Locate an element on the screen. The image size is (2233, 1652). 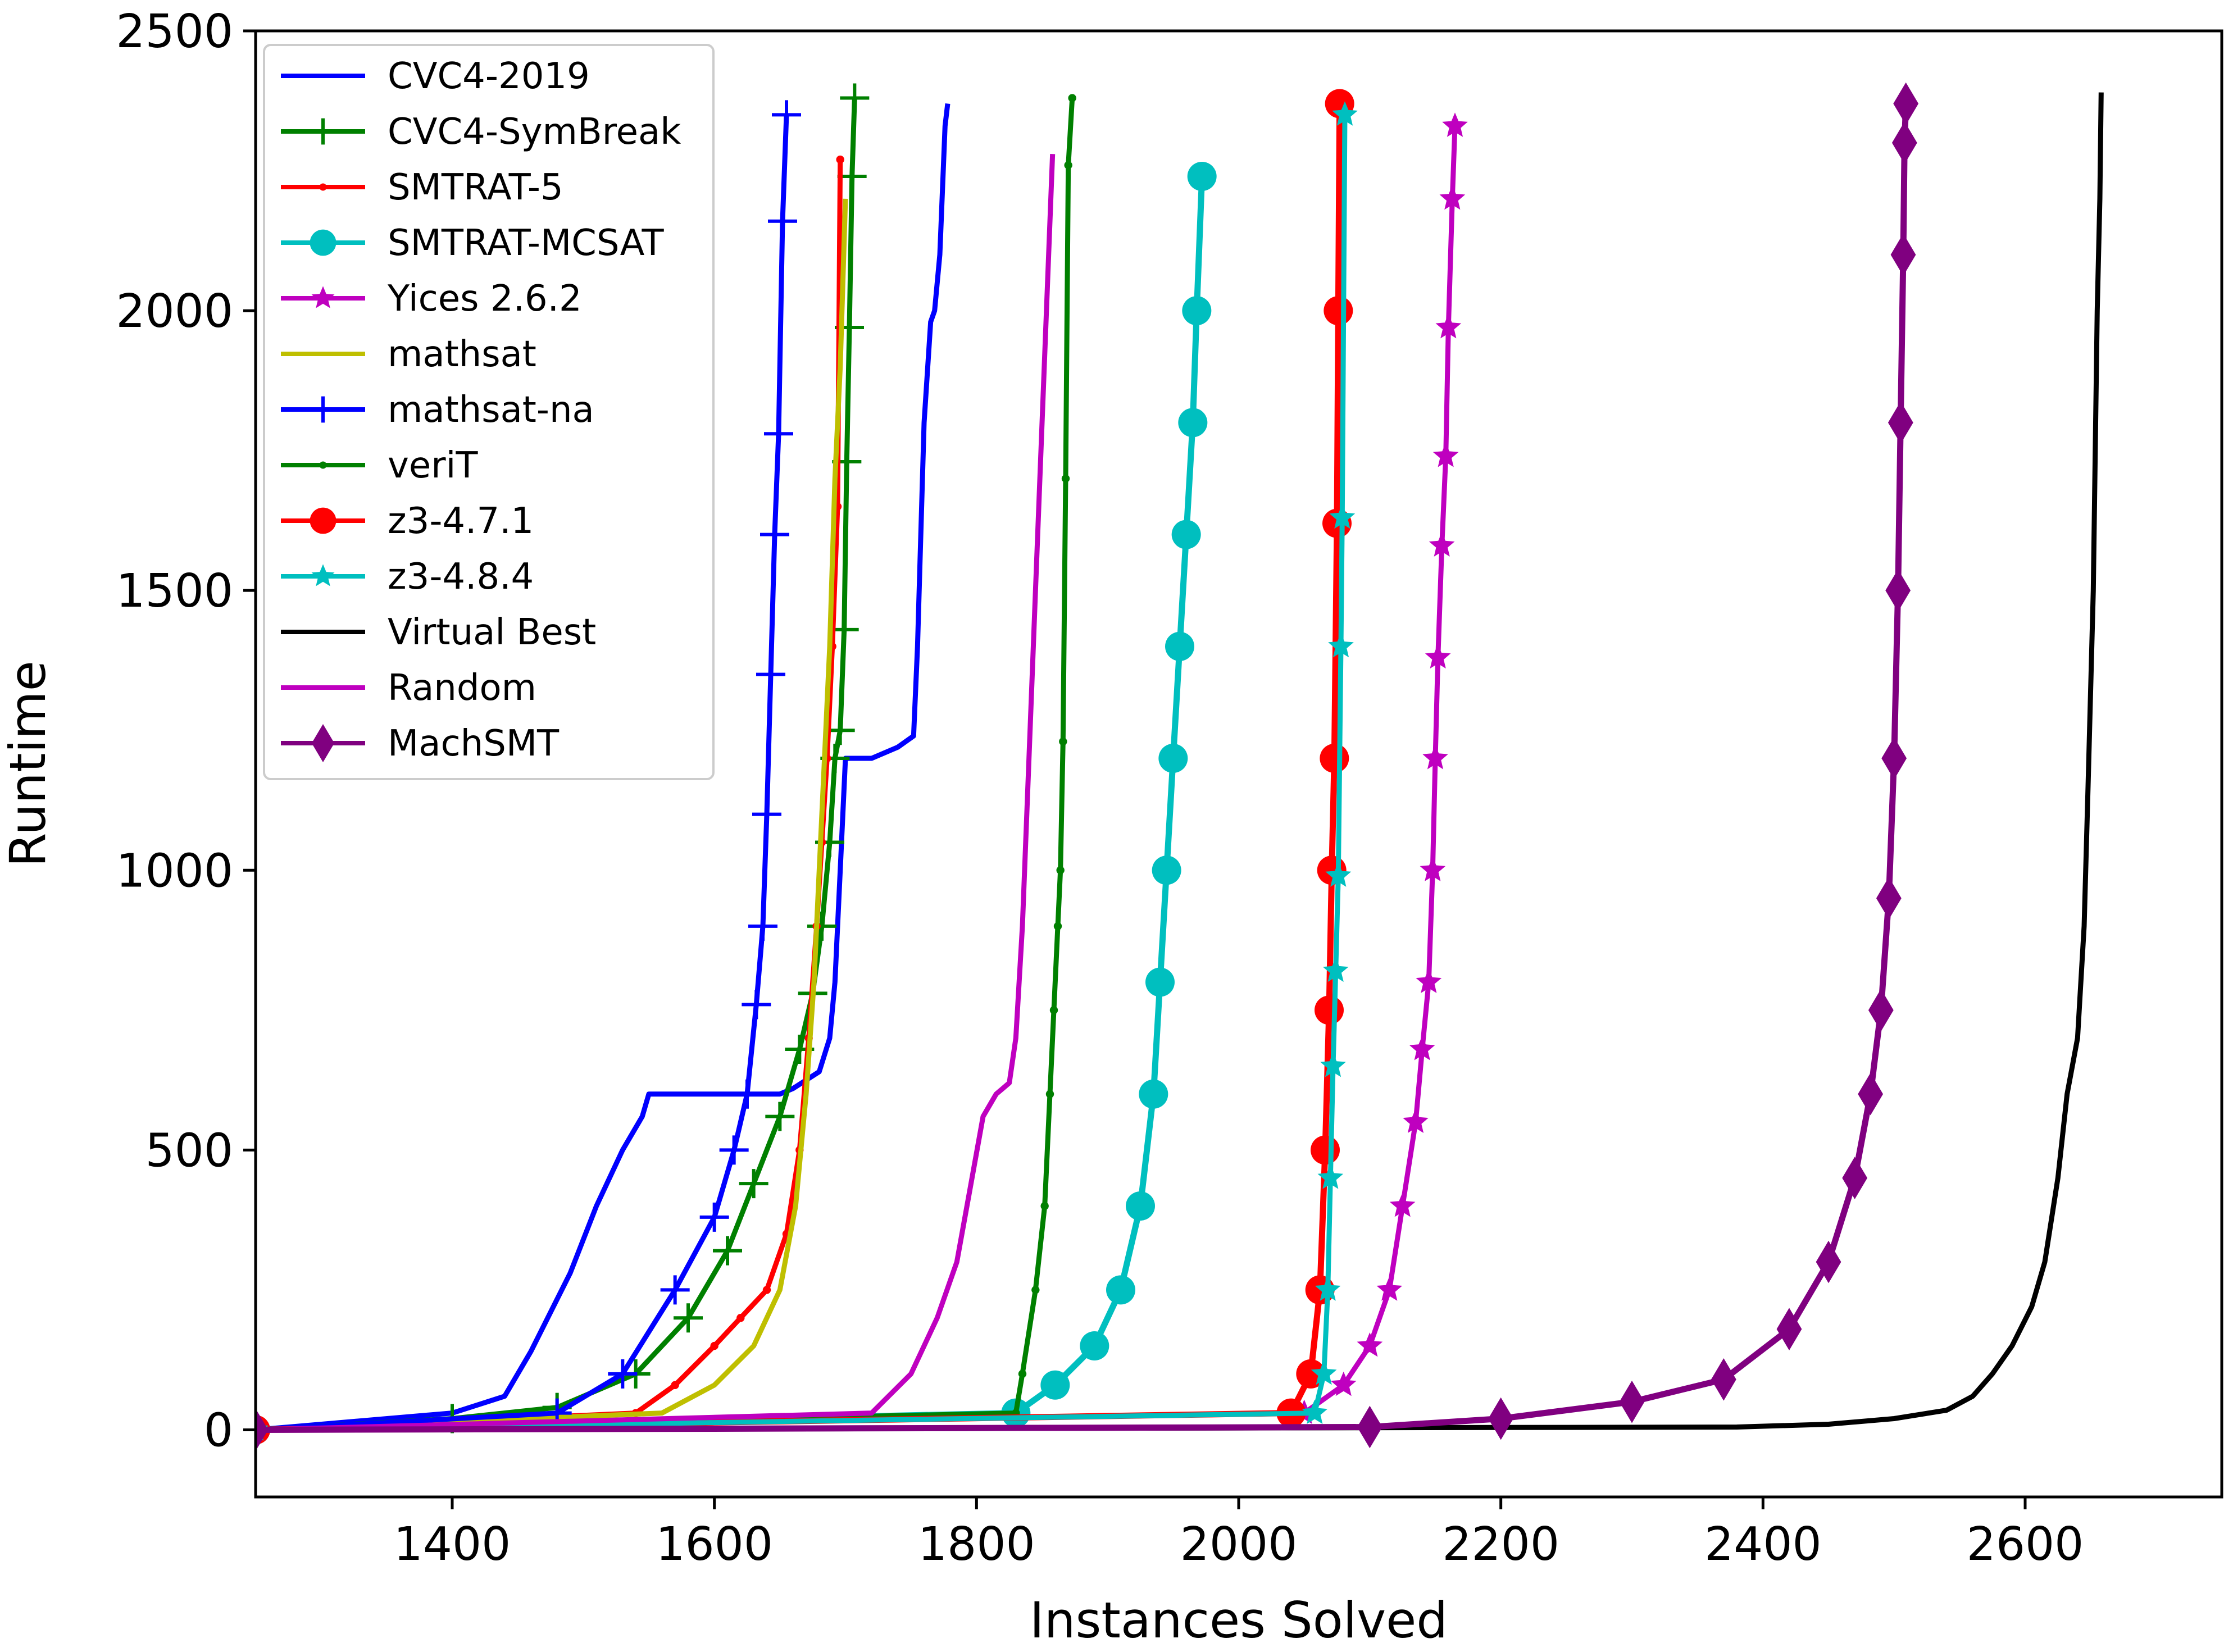
y-tick-label: 1500 is located at coordinates (174, 591).